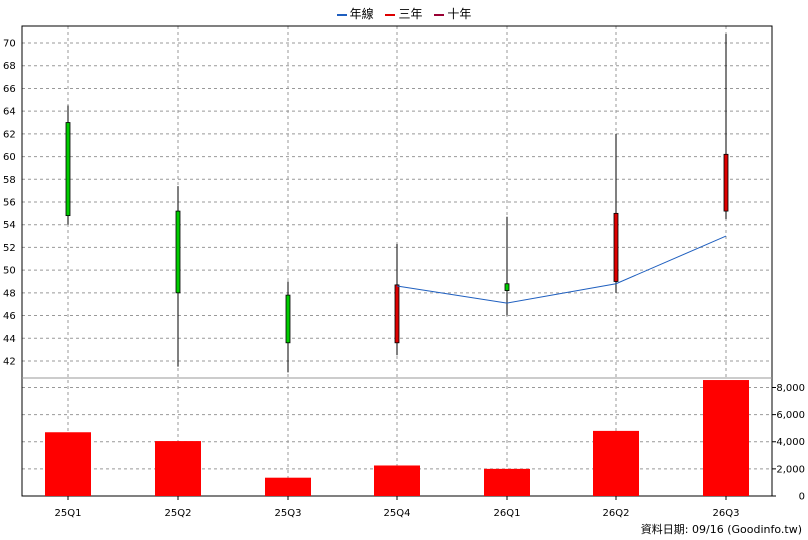 Image resolution: width=808 pixels, height=540 pixels. What do you see at coordinates (9, 203) in the screenshot?
I see `price-tick-label: 56` at bounding box center [9, 203].